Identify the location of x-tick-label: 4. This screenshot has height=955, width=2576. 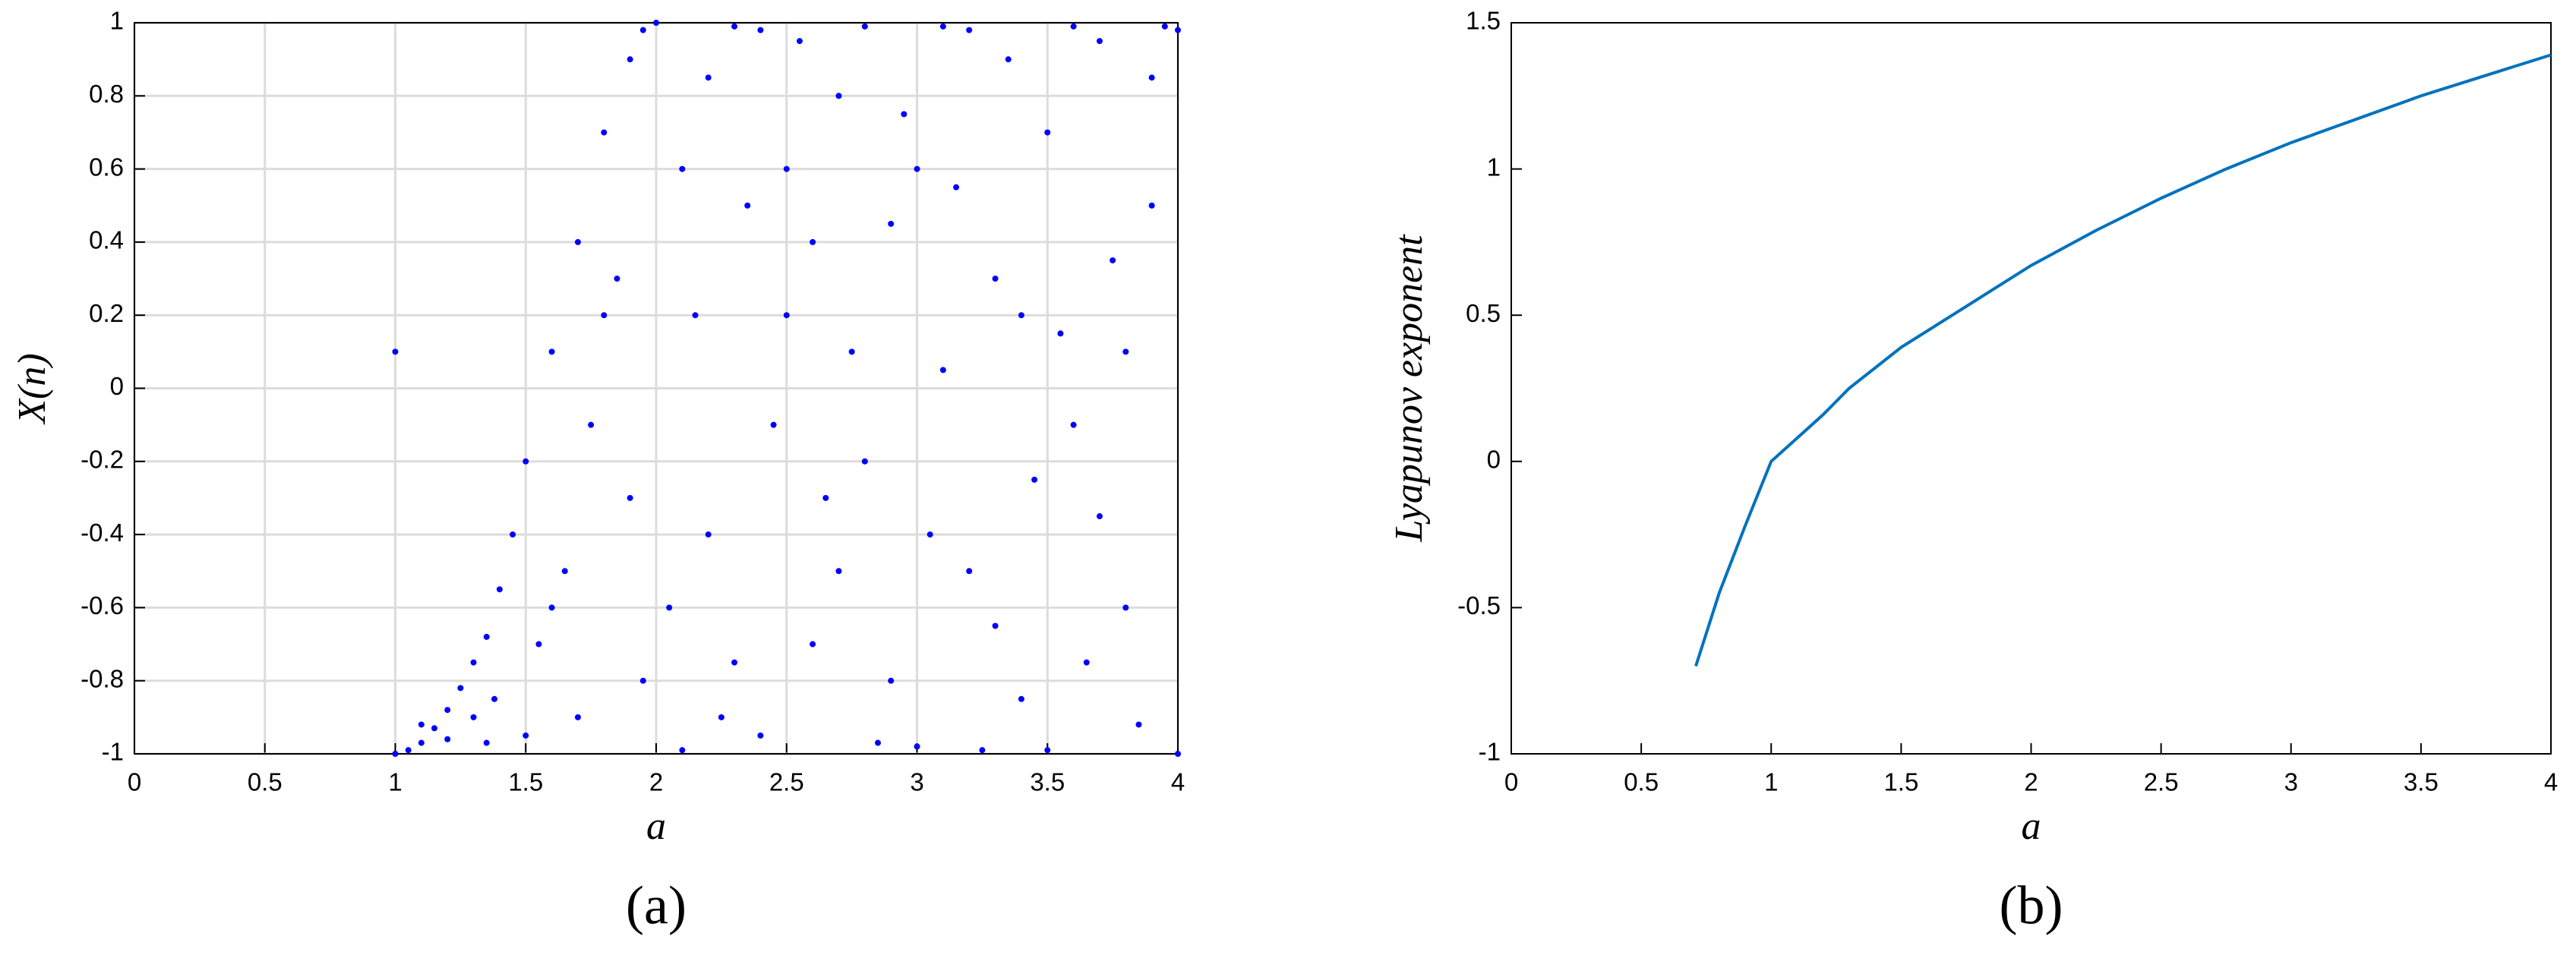
(2551, 782).